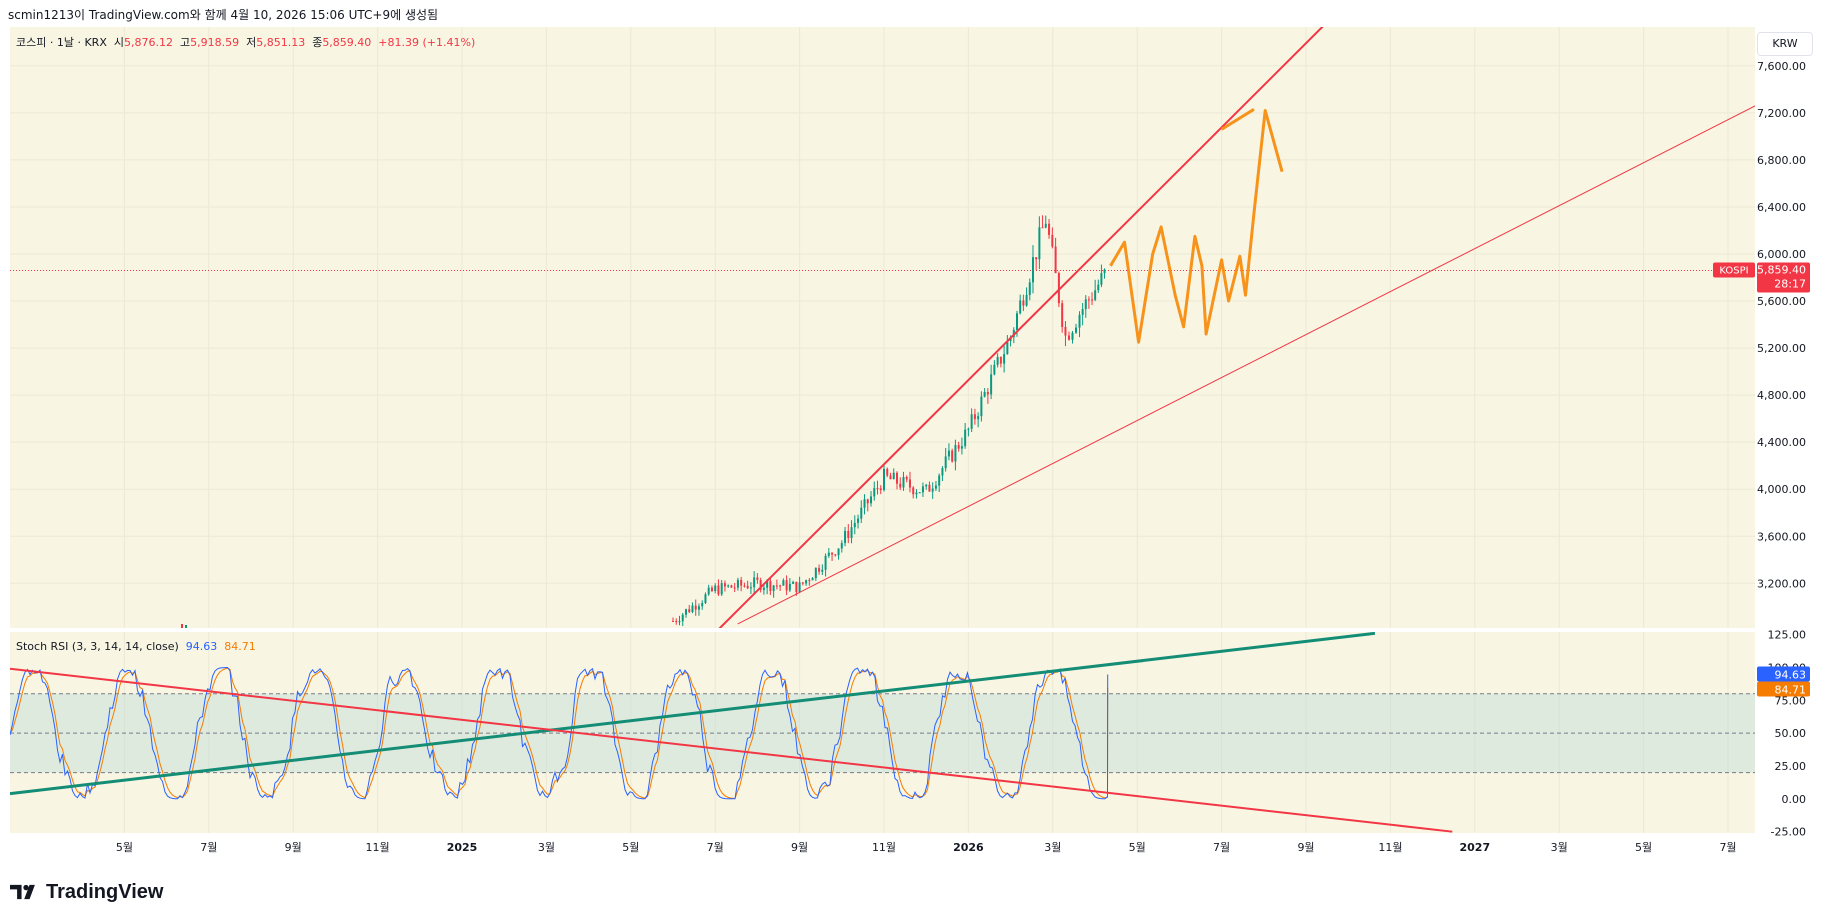  Describe the element at coordinates (1781, 348) in the screenshot. I see `price-axis-label: 5,200.00` at that location.